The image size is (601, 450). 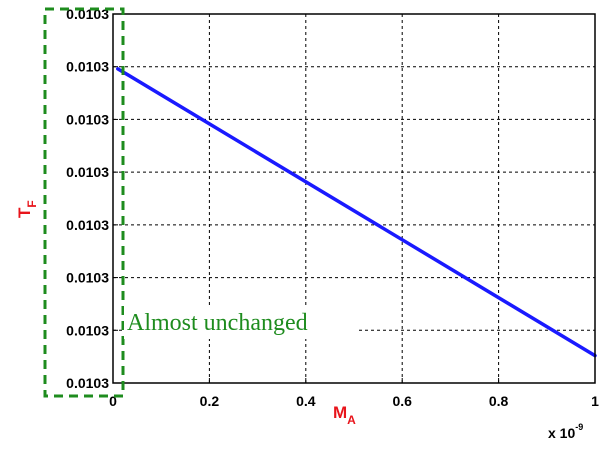 I want to click on x-tick-label: 0.4, so click(x=306, y=401).